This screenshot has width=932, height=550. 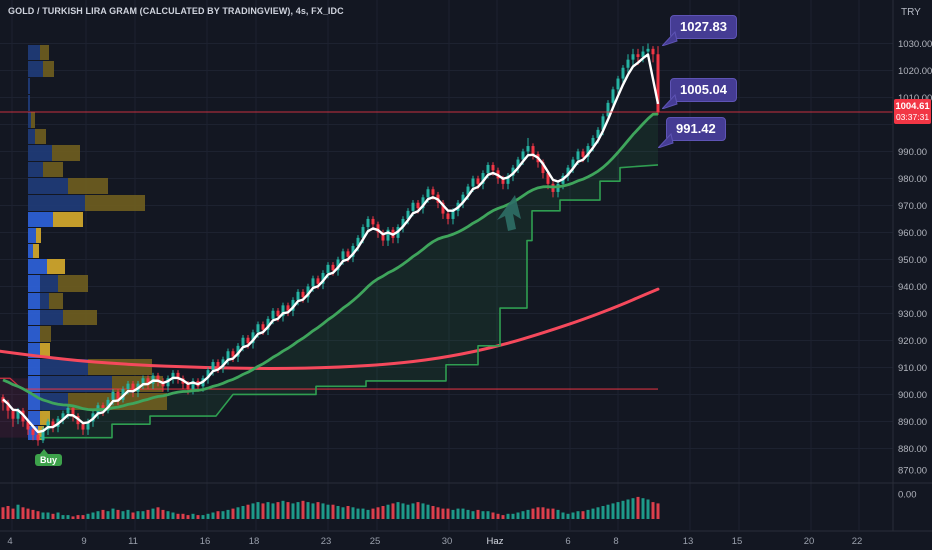 What do you see at coordinates (907, 495) in the screenshot?
I see `price-axis-tick: 0.00` at bounding box center [907, 495].